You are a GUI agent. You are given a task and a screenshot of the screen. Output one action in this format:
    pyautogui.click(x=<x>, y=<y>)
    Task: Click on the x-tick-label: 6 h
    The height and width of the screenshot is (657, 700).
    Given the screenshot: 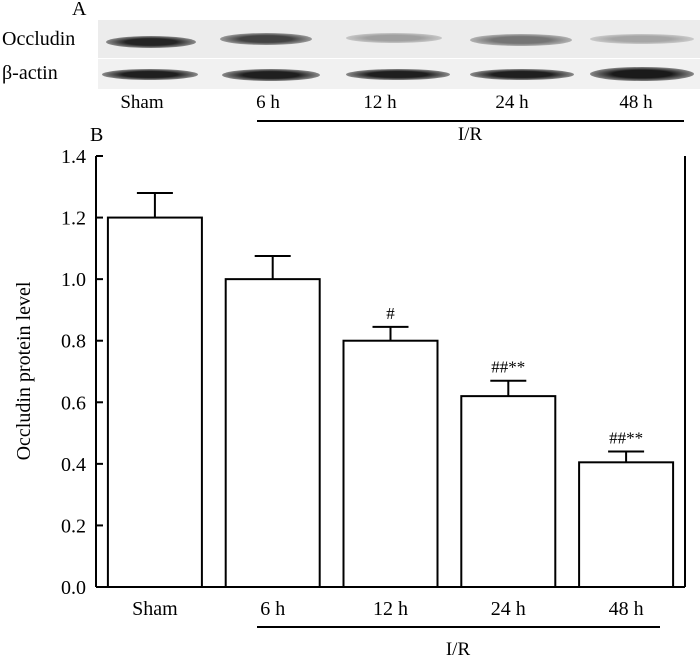 What is the action you would take?
    pyautogui.click(x=272, y=609)
    